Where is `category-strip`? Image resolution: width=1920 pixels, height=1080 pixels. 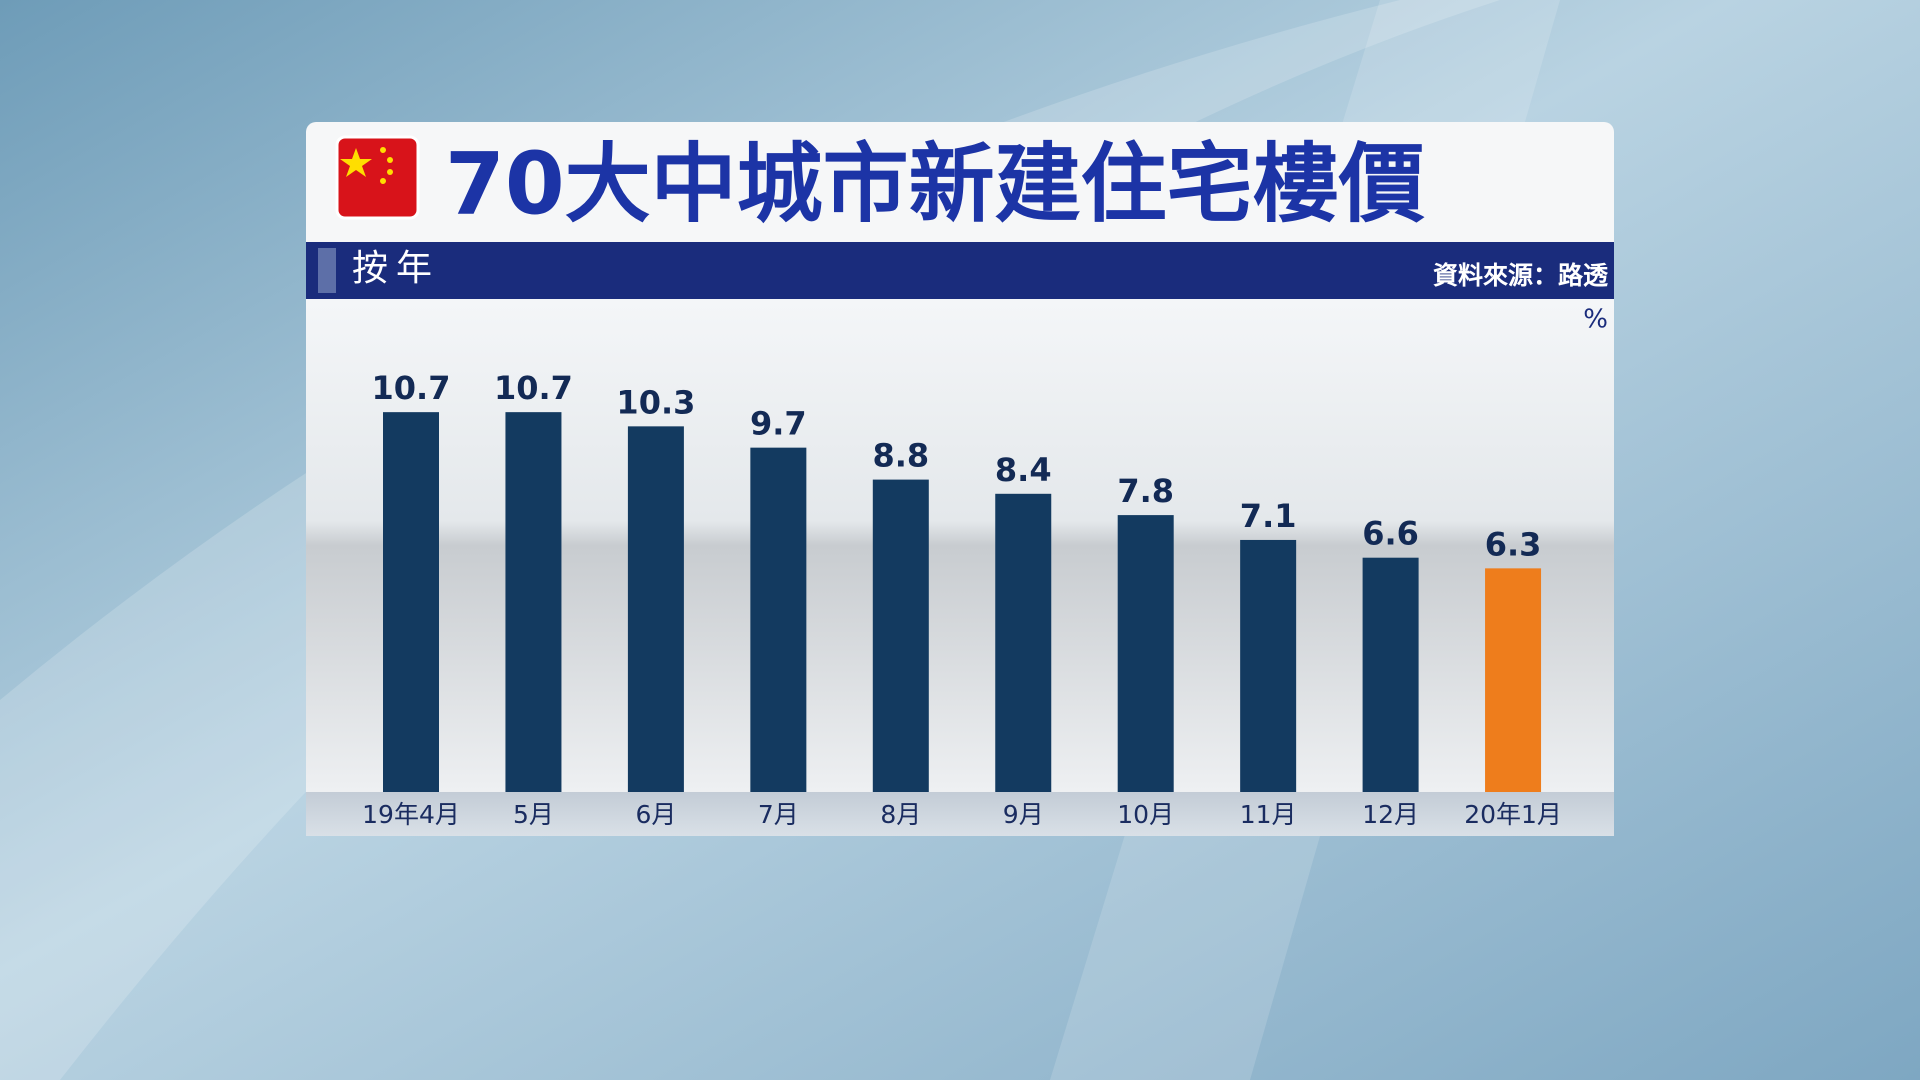
category-strip is located at coordinates (960, 814).